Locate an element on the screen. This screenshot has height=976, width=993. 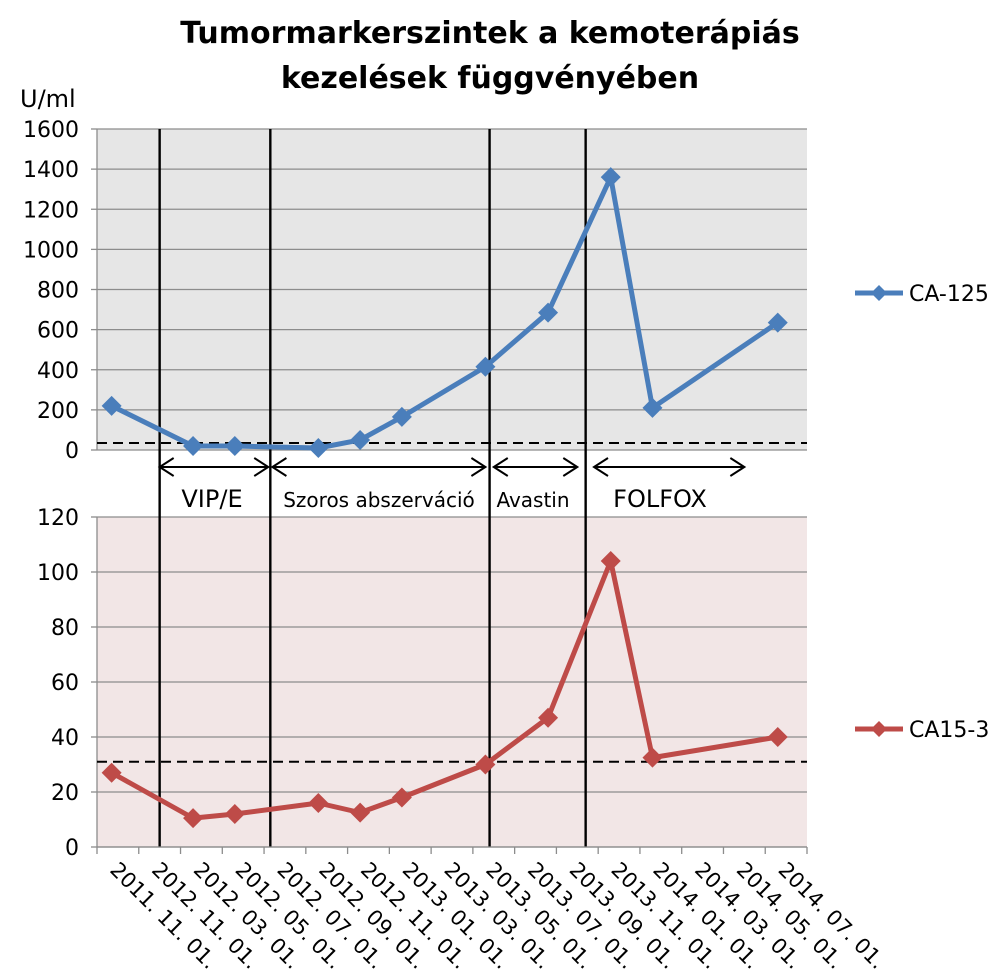
chart-title-line-1: Tumormarkerszintek a kemoterápiás is located at coordinates (489, 33).